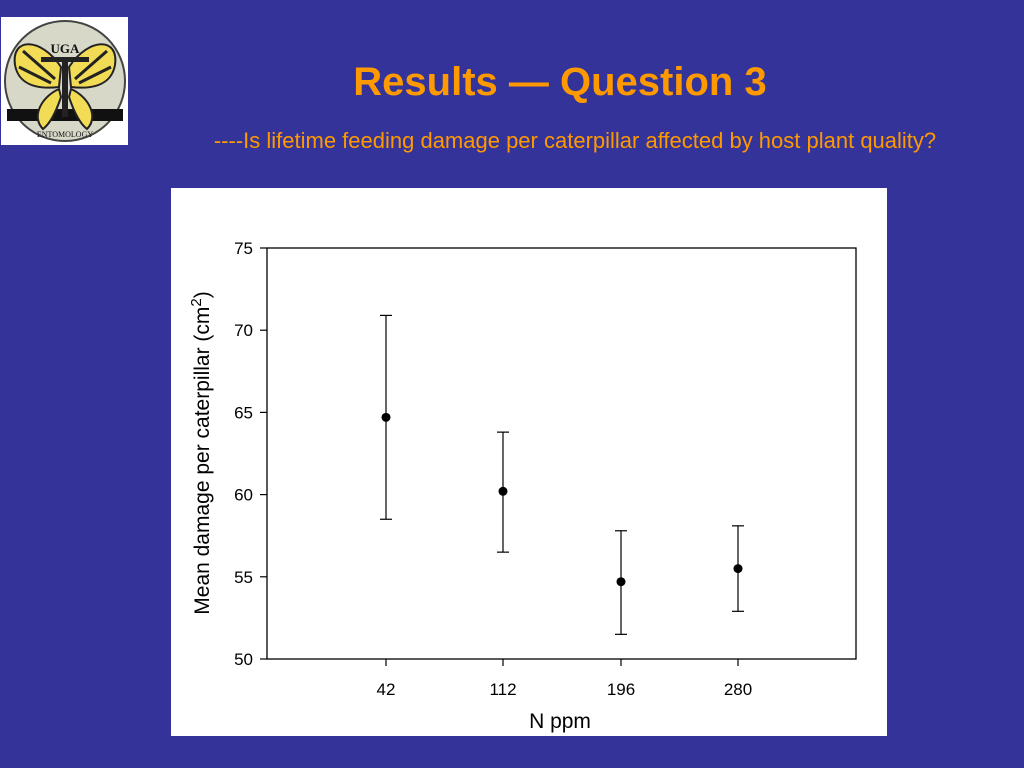  Describe the element at coordinates (65, 134) in the screenshot. I see `logo-text-bottom: ENTOMOLOGY` at that location.